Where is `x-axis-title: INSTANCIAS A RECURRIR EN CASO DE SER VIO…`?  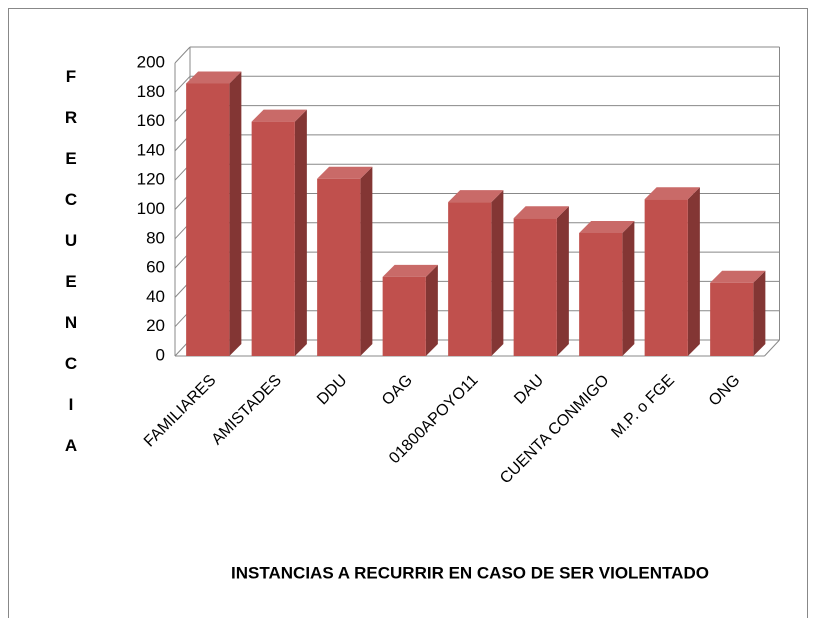
x-axis-title: INSTANCIAS A RECURRIR EN CASO DE SER VIO… is located at coordinates (470, 572).